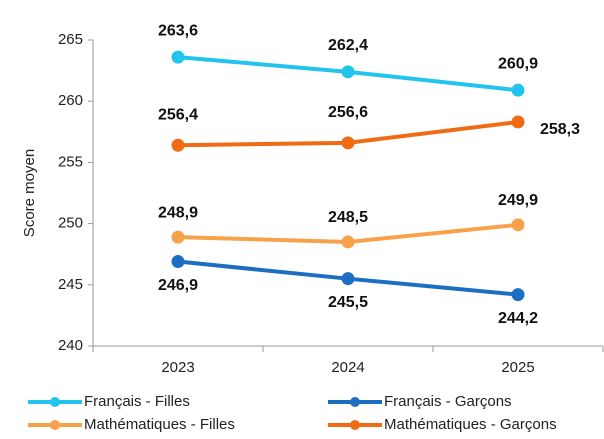 This screenshot has width=604, height=439. I want to click on y-tick-label: 245, so click(70, 284).